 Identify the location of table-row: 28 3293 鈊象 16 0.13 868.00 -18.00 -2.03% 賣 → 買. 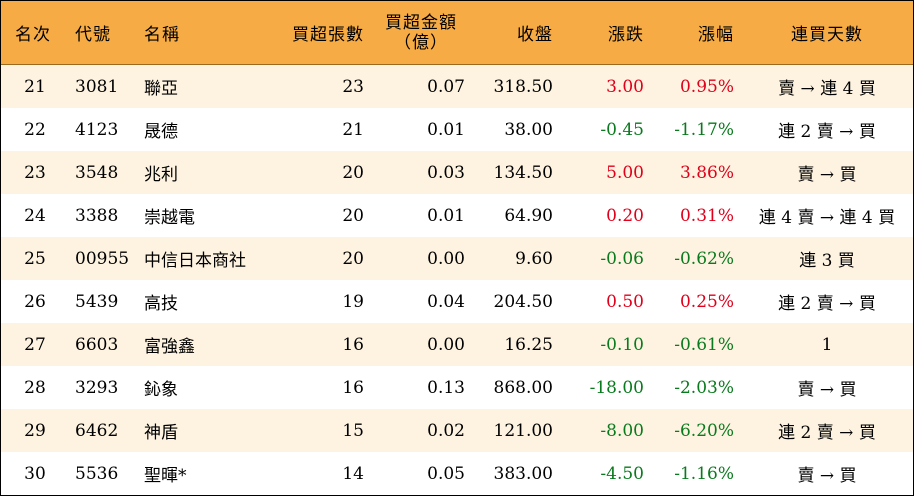
(457, 387).